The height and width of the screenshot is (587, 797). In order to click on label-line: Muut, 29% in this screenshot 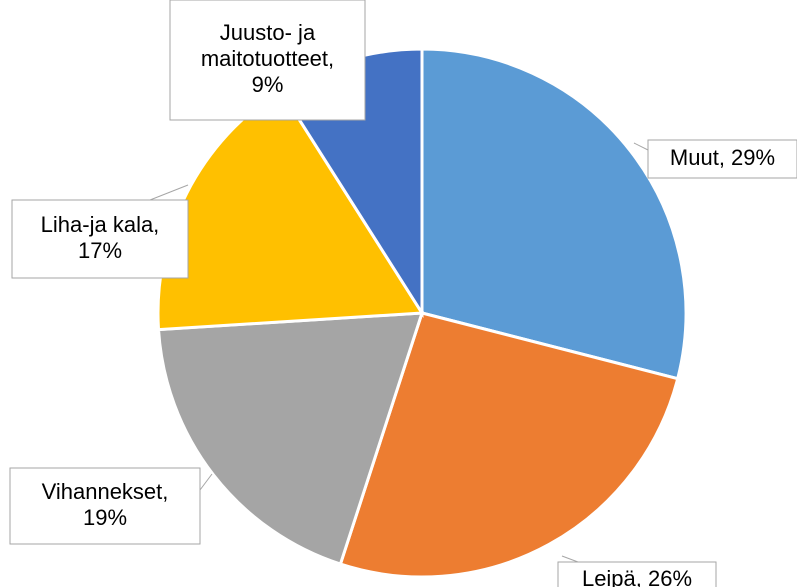, I will do `click(722, 157)`.